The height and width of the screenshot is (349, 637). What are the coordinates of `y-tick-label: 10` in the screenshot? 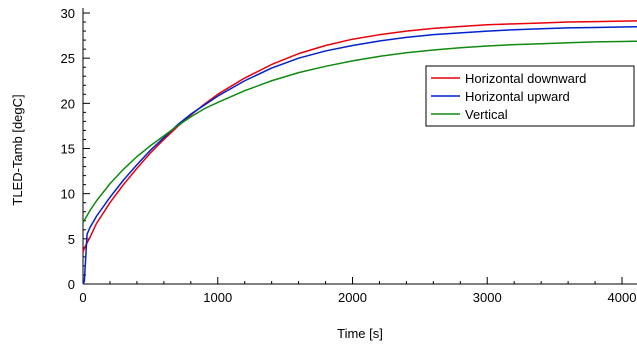 It's located at (68, 194).